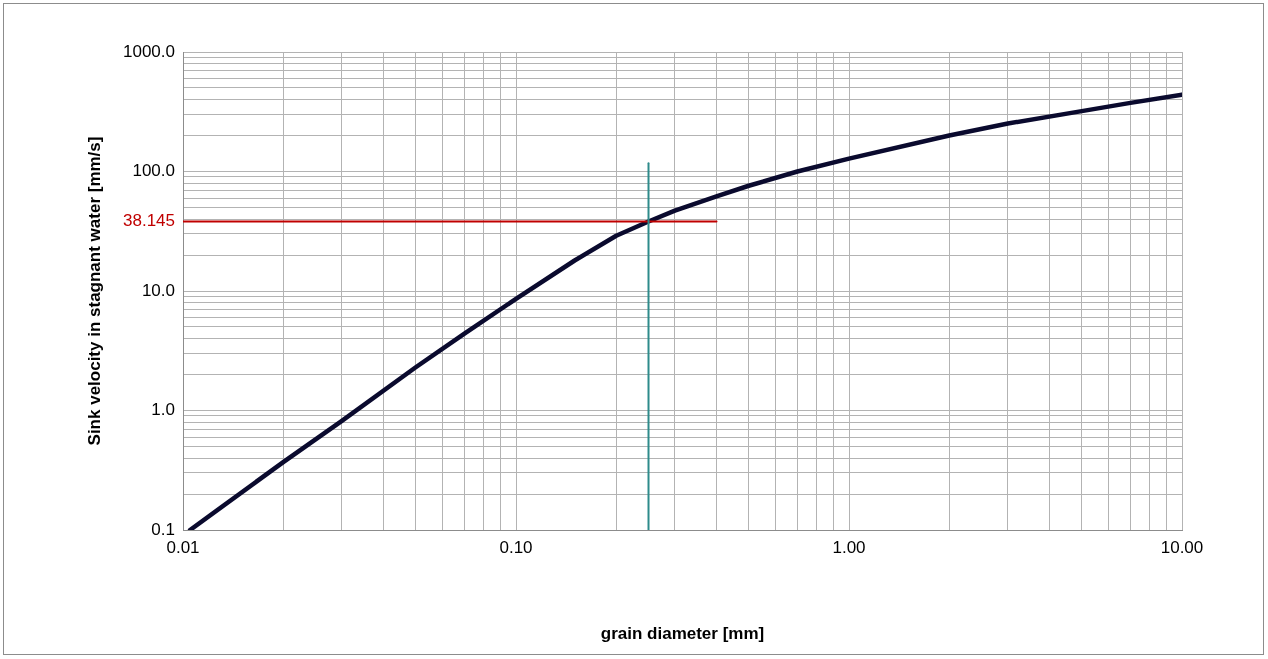 This screenshot has width=1268, height=659. What do you see at coordinates (163, 529) in the screenshot?
I see `y-tick-label: 0.1` at bounding box center [163, 529].